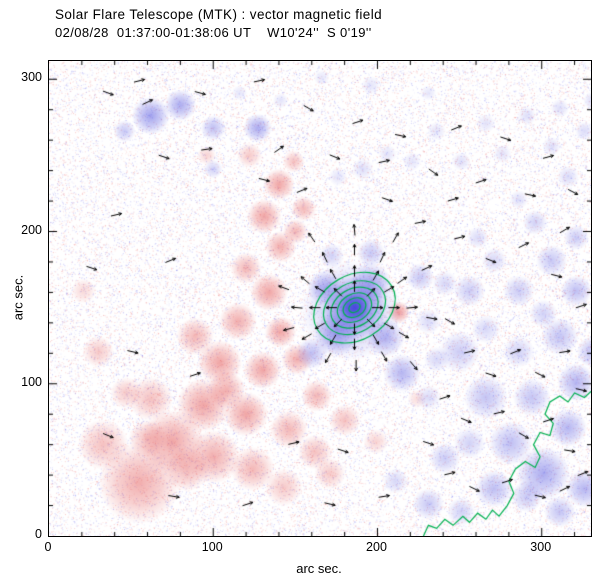 The width and height of the screenshot is (612, 585). What do you see at coordinates (541, 547) in the screenshot?
I see `x-tick-label: 300` at bounding box center [541, 547].